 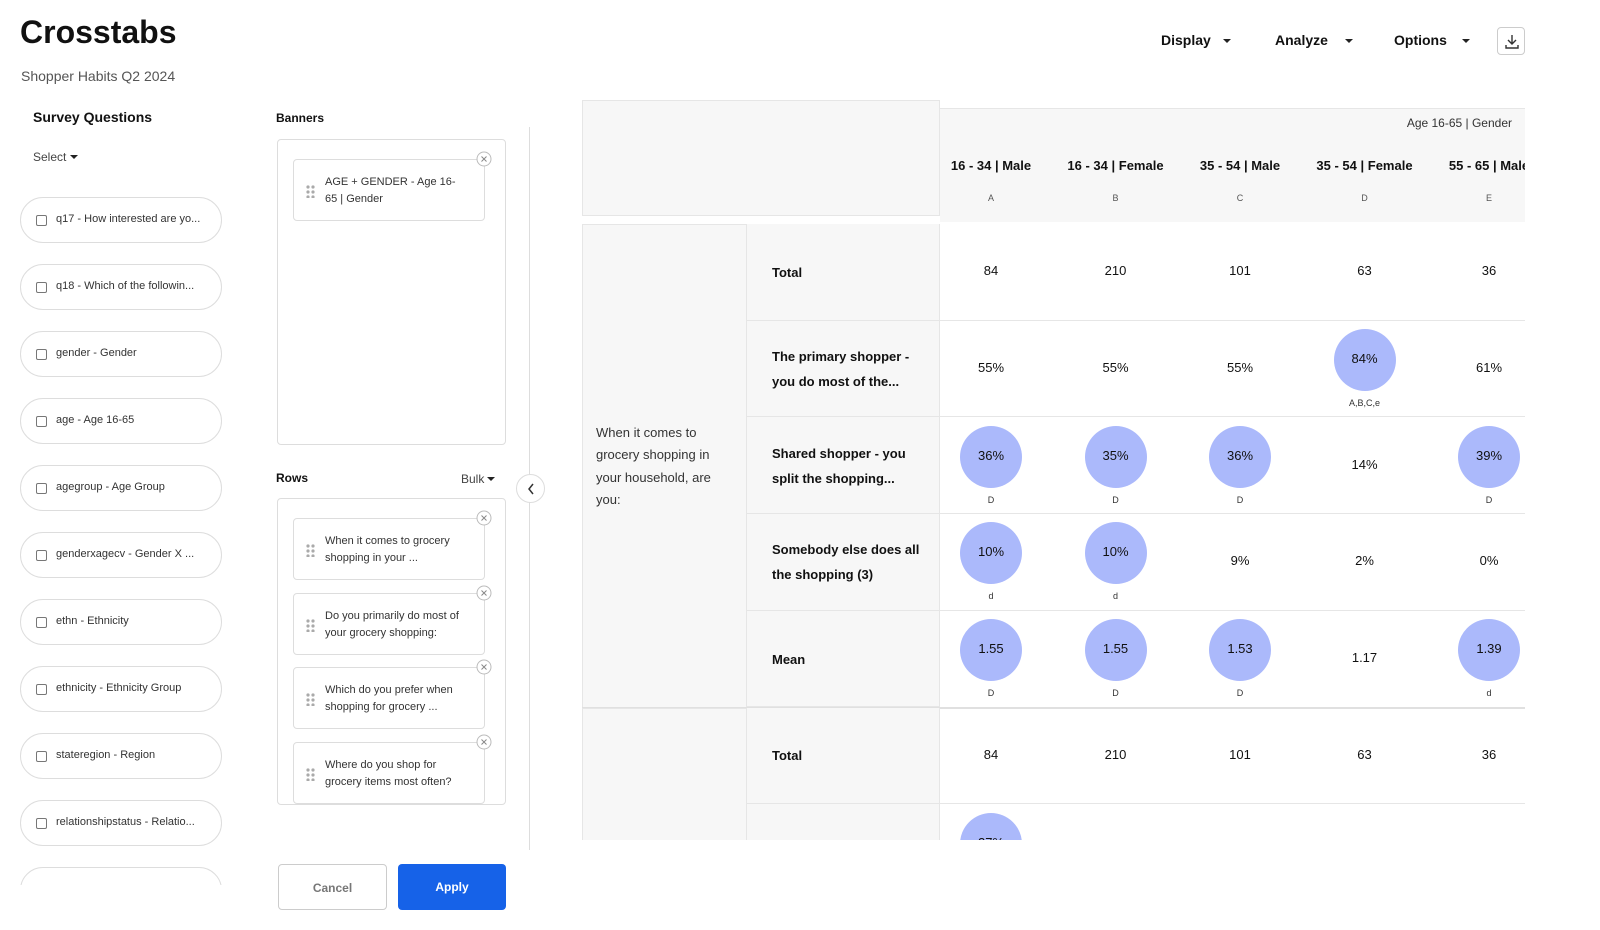 I want to click on cell-value: 10%, so click(x=991, y=552).